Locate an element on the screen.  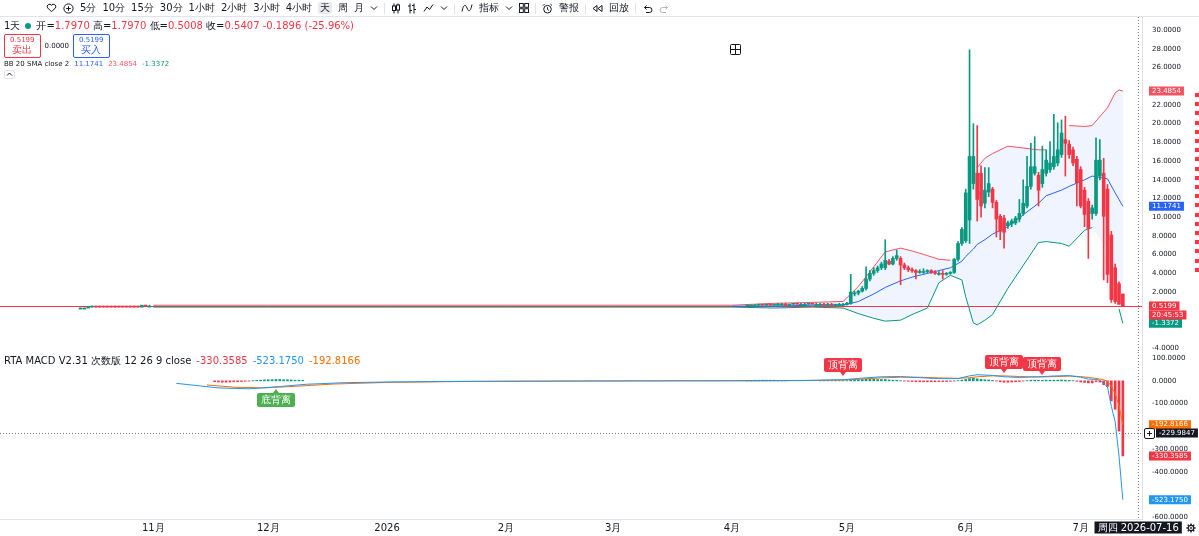
text: -192.8166 is located at coordinates (334, 360).